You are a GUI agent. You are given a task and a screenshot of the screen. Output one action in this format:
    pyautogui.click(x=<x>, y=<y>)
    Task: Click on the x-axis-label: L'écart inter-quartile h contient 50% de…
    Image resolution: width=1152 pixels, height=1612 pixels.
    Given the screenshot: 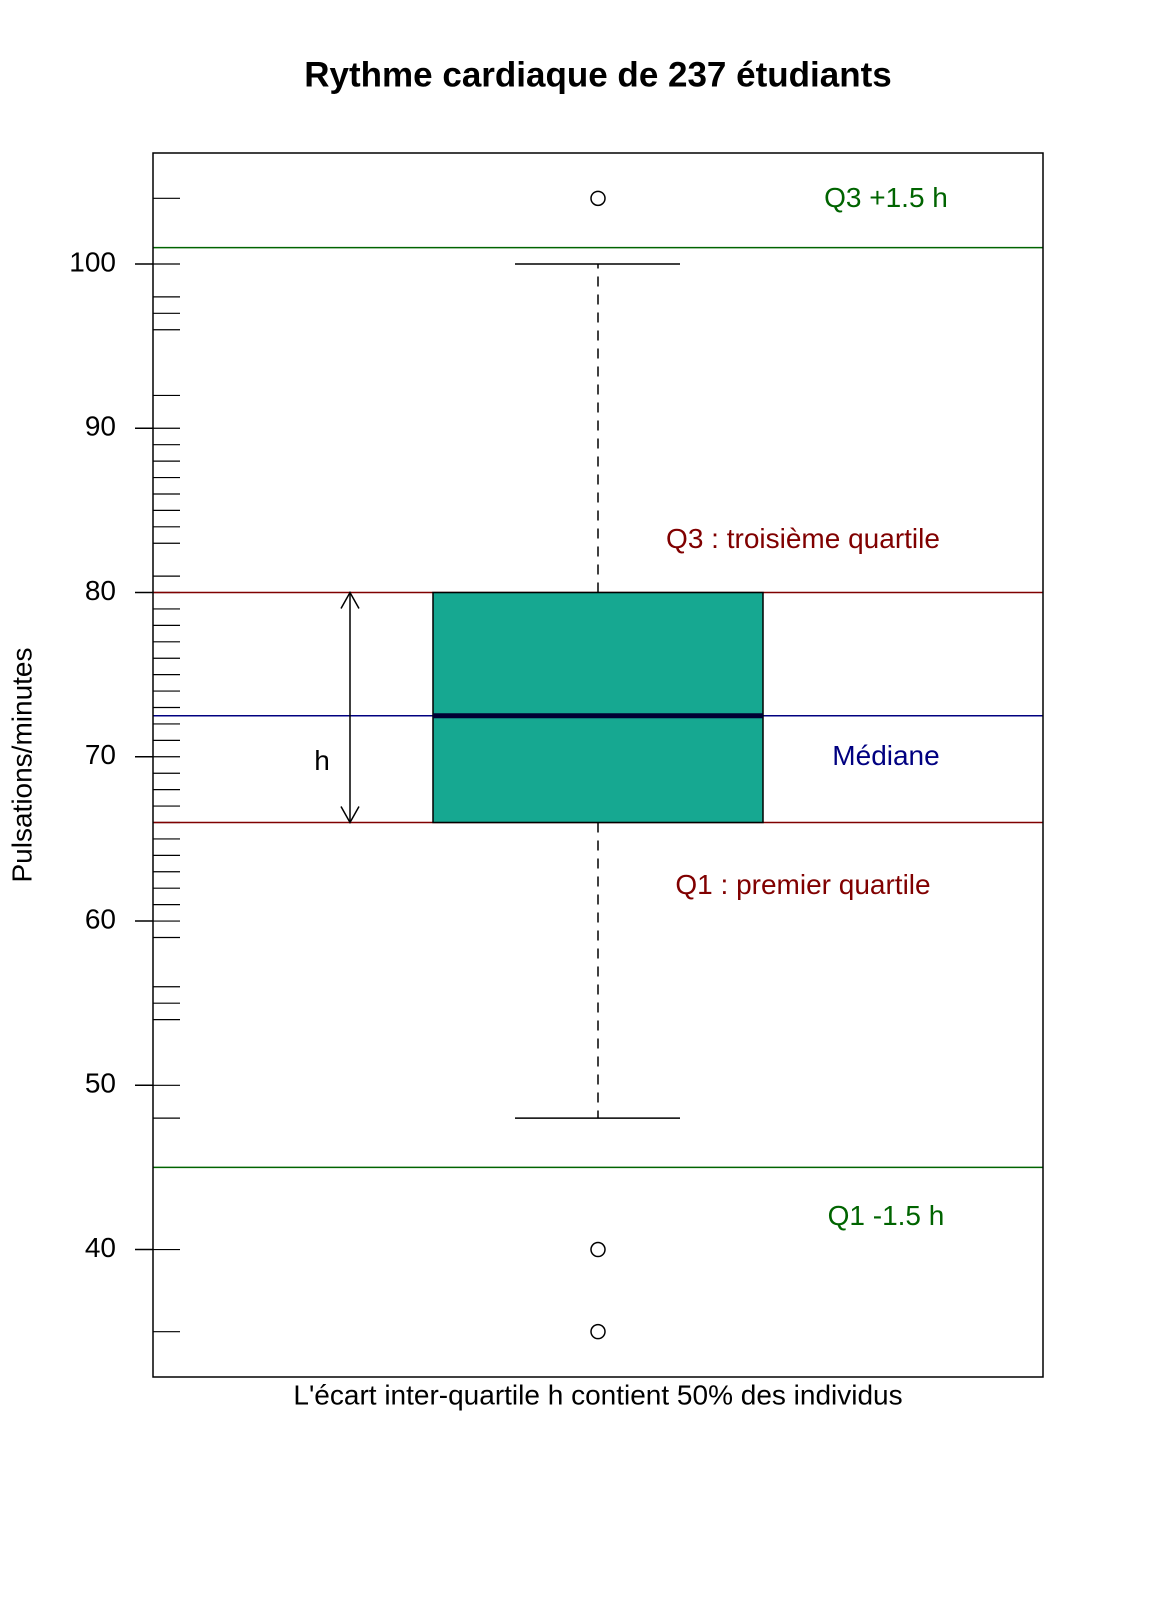 What is the action you would take?
    pyautogui.click(x=597, y=1394)
    